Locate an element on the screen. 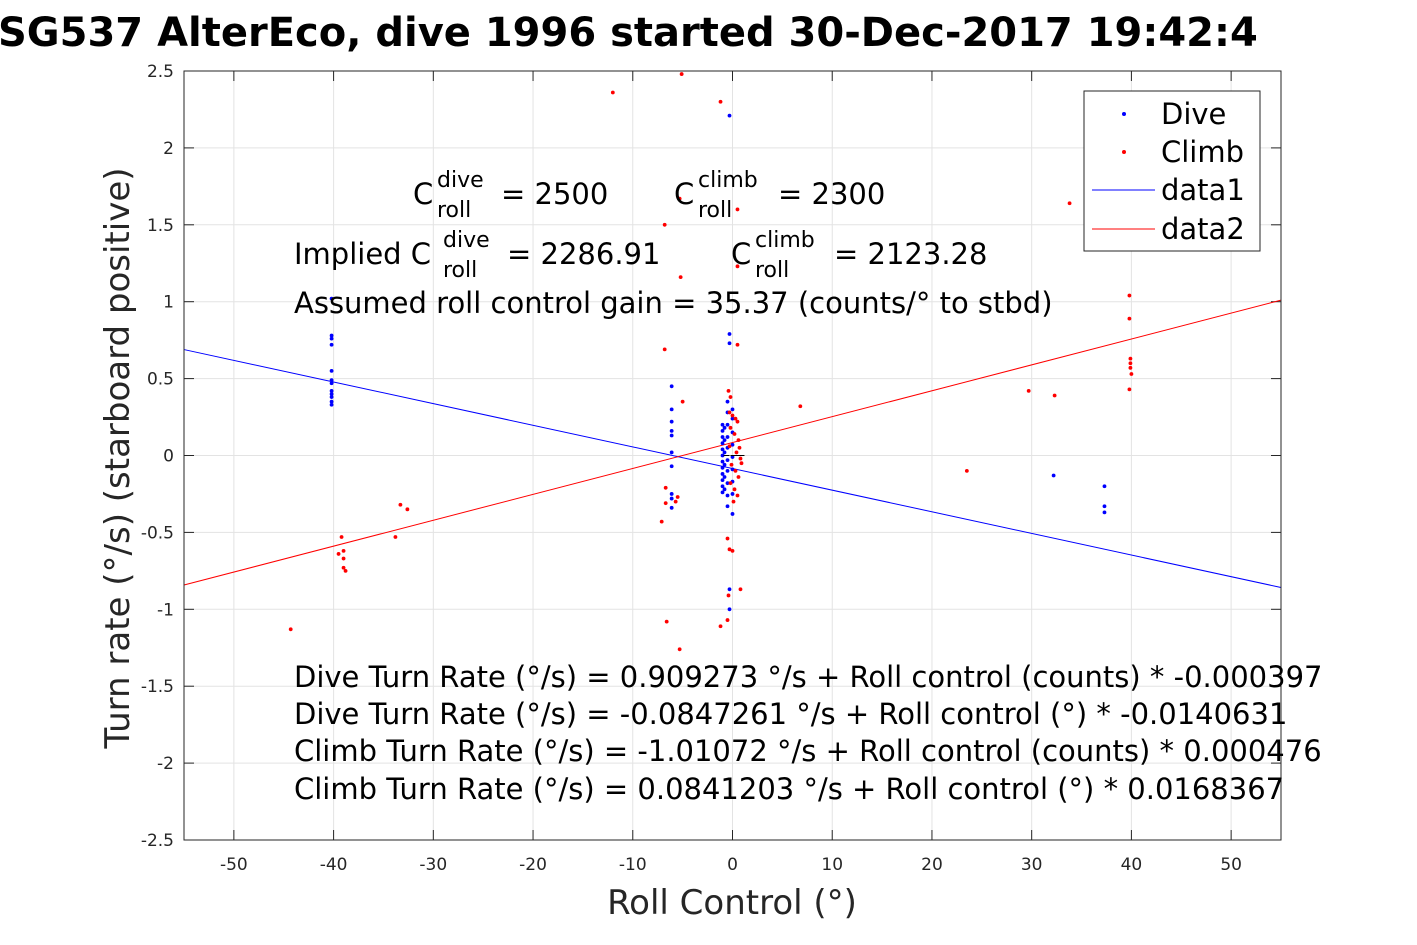 This screenshot has width=1417, height=945. y-tick-label: -2 is located at coordinates (165, 764).